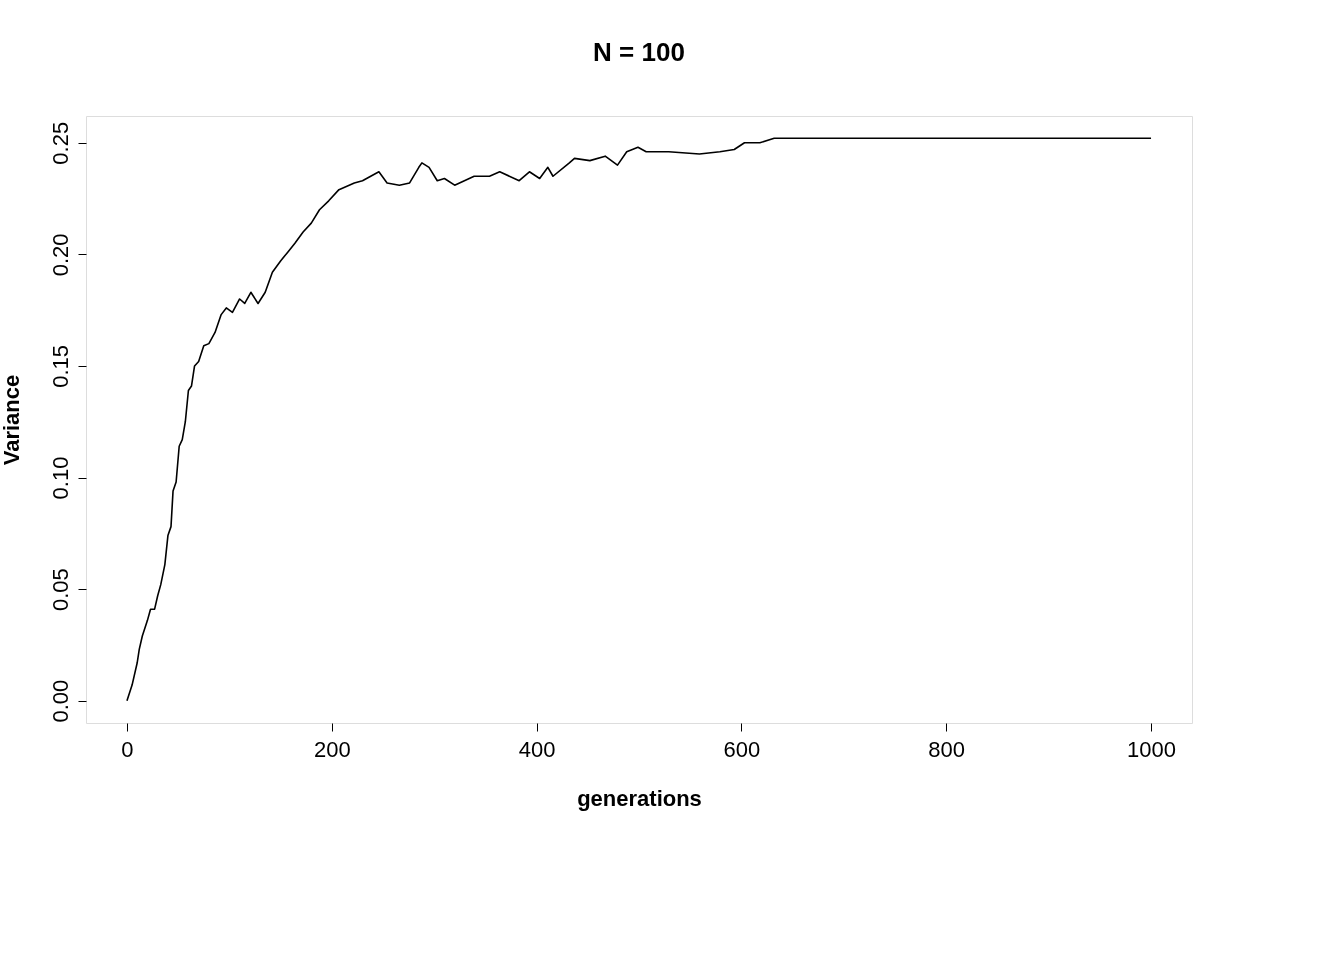 The image size is (1344, 960). Describe the element at coordinates (537, 749) in the screenshot. I see `x-tick-label: 400` at that location.